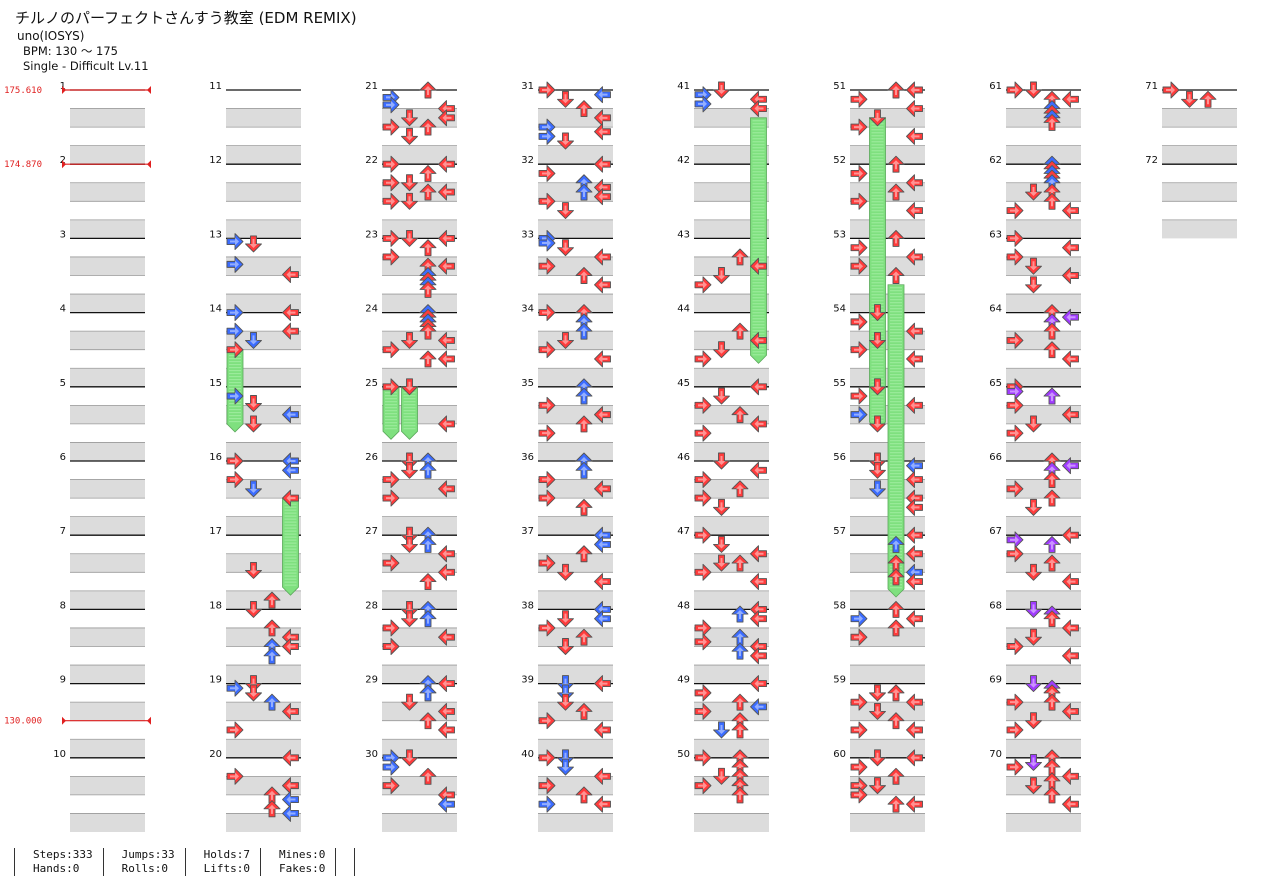  Describe the element at coordinates (995, 309) in the screenshot. I see `measure-number: 64` at that location.